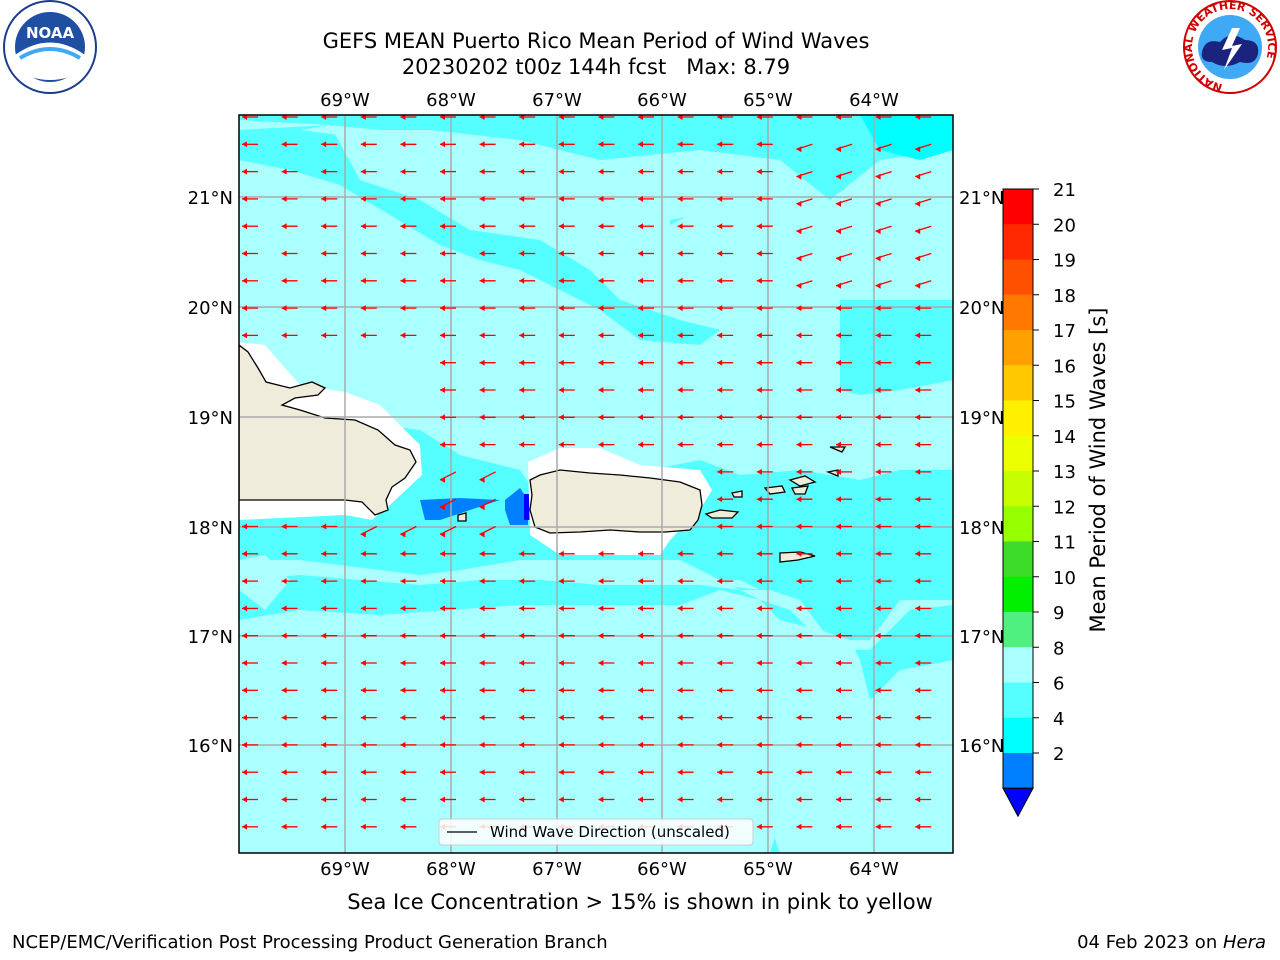 The image size is (1280, 960). Describe the element at coordinates (722, 514) in the screenshot. I see `vieques-island` at that location.